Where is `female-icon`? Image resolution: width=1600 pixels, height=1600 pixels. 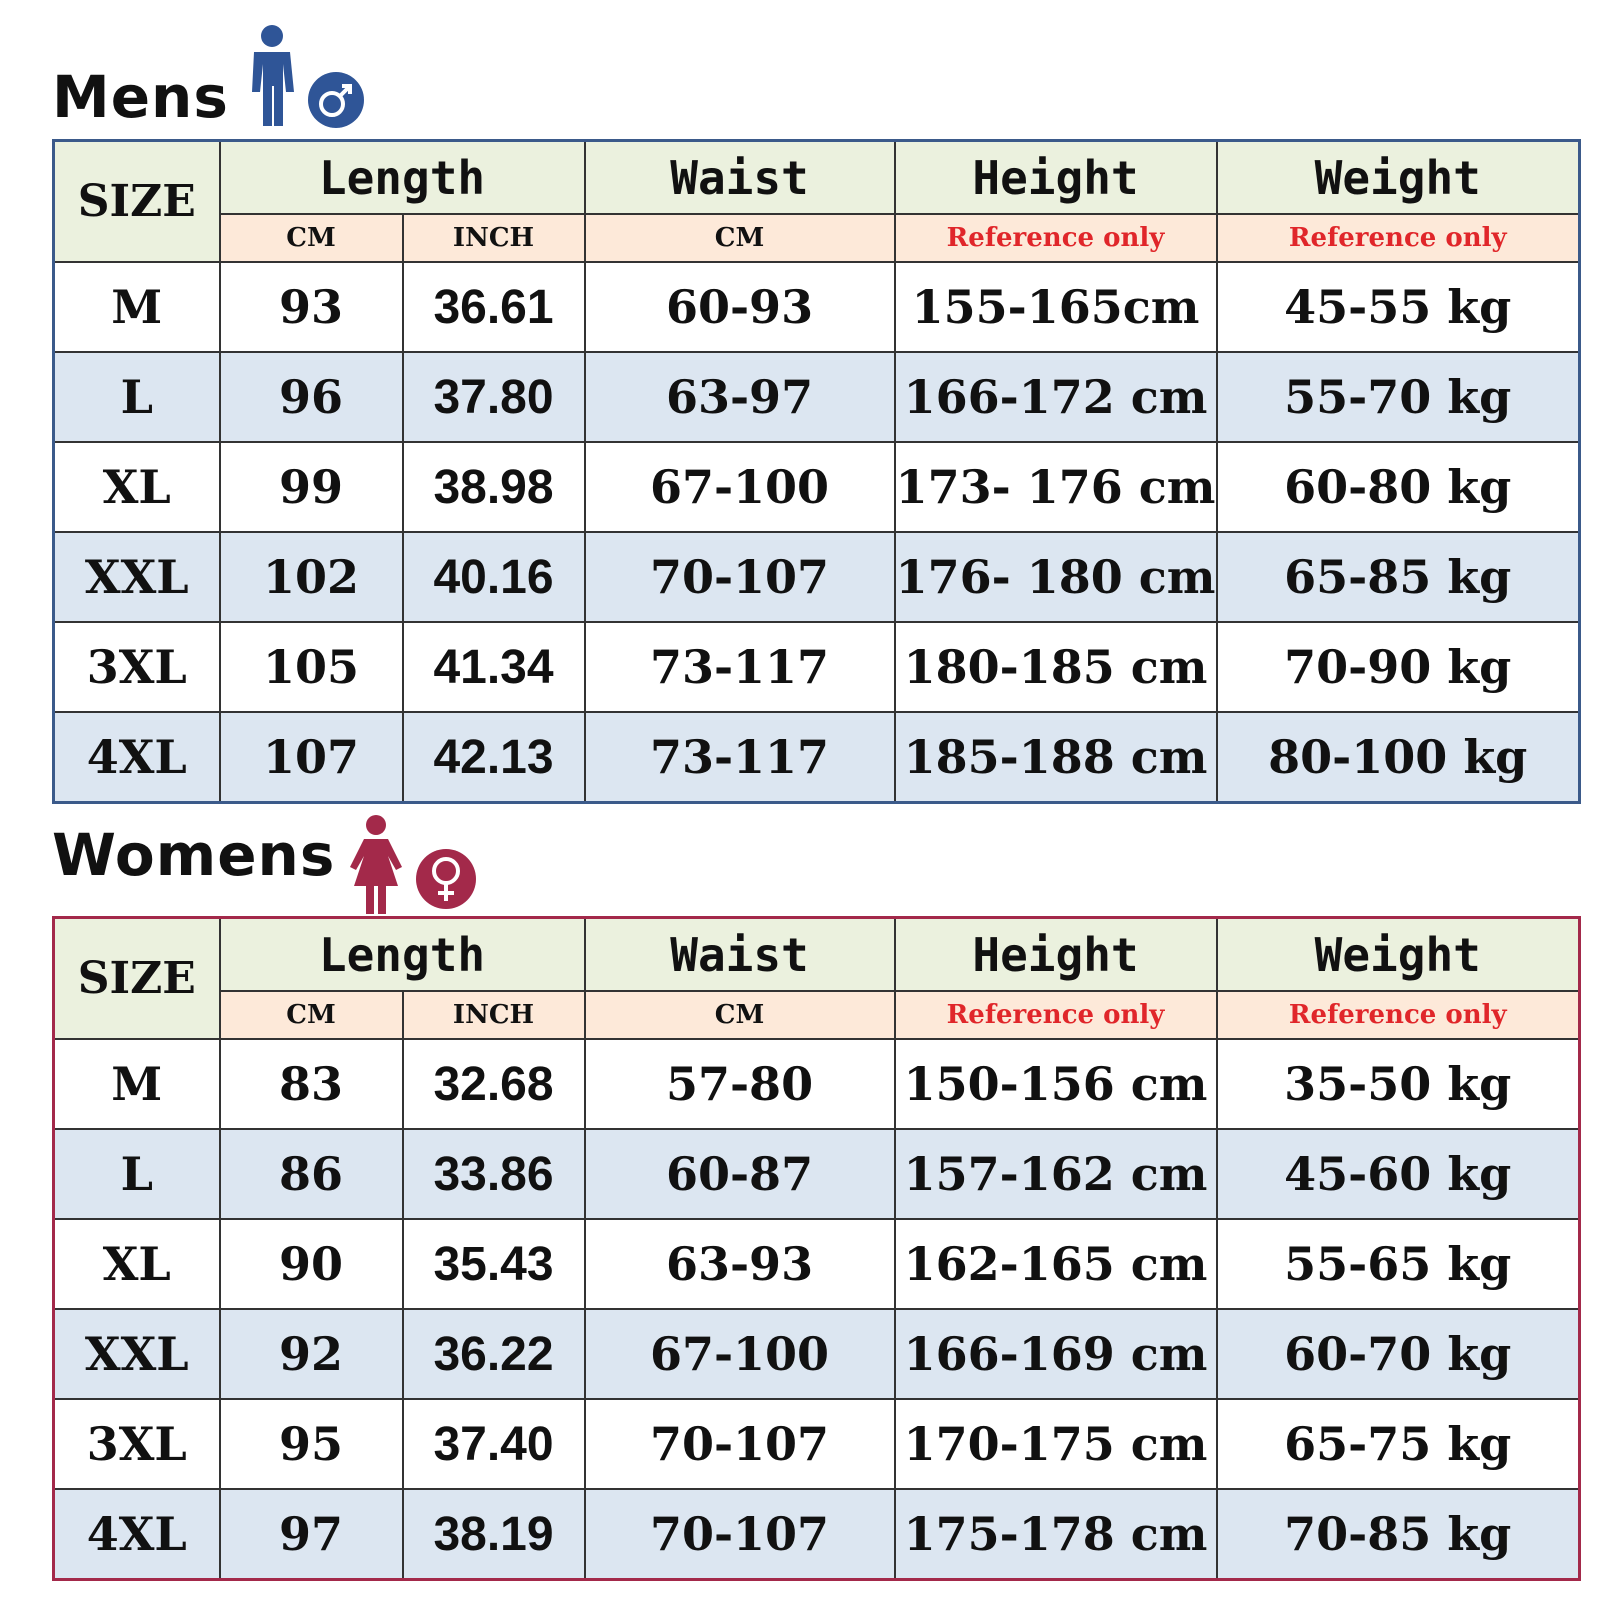
female-icon is located at coordinates (413, 864).